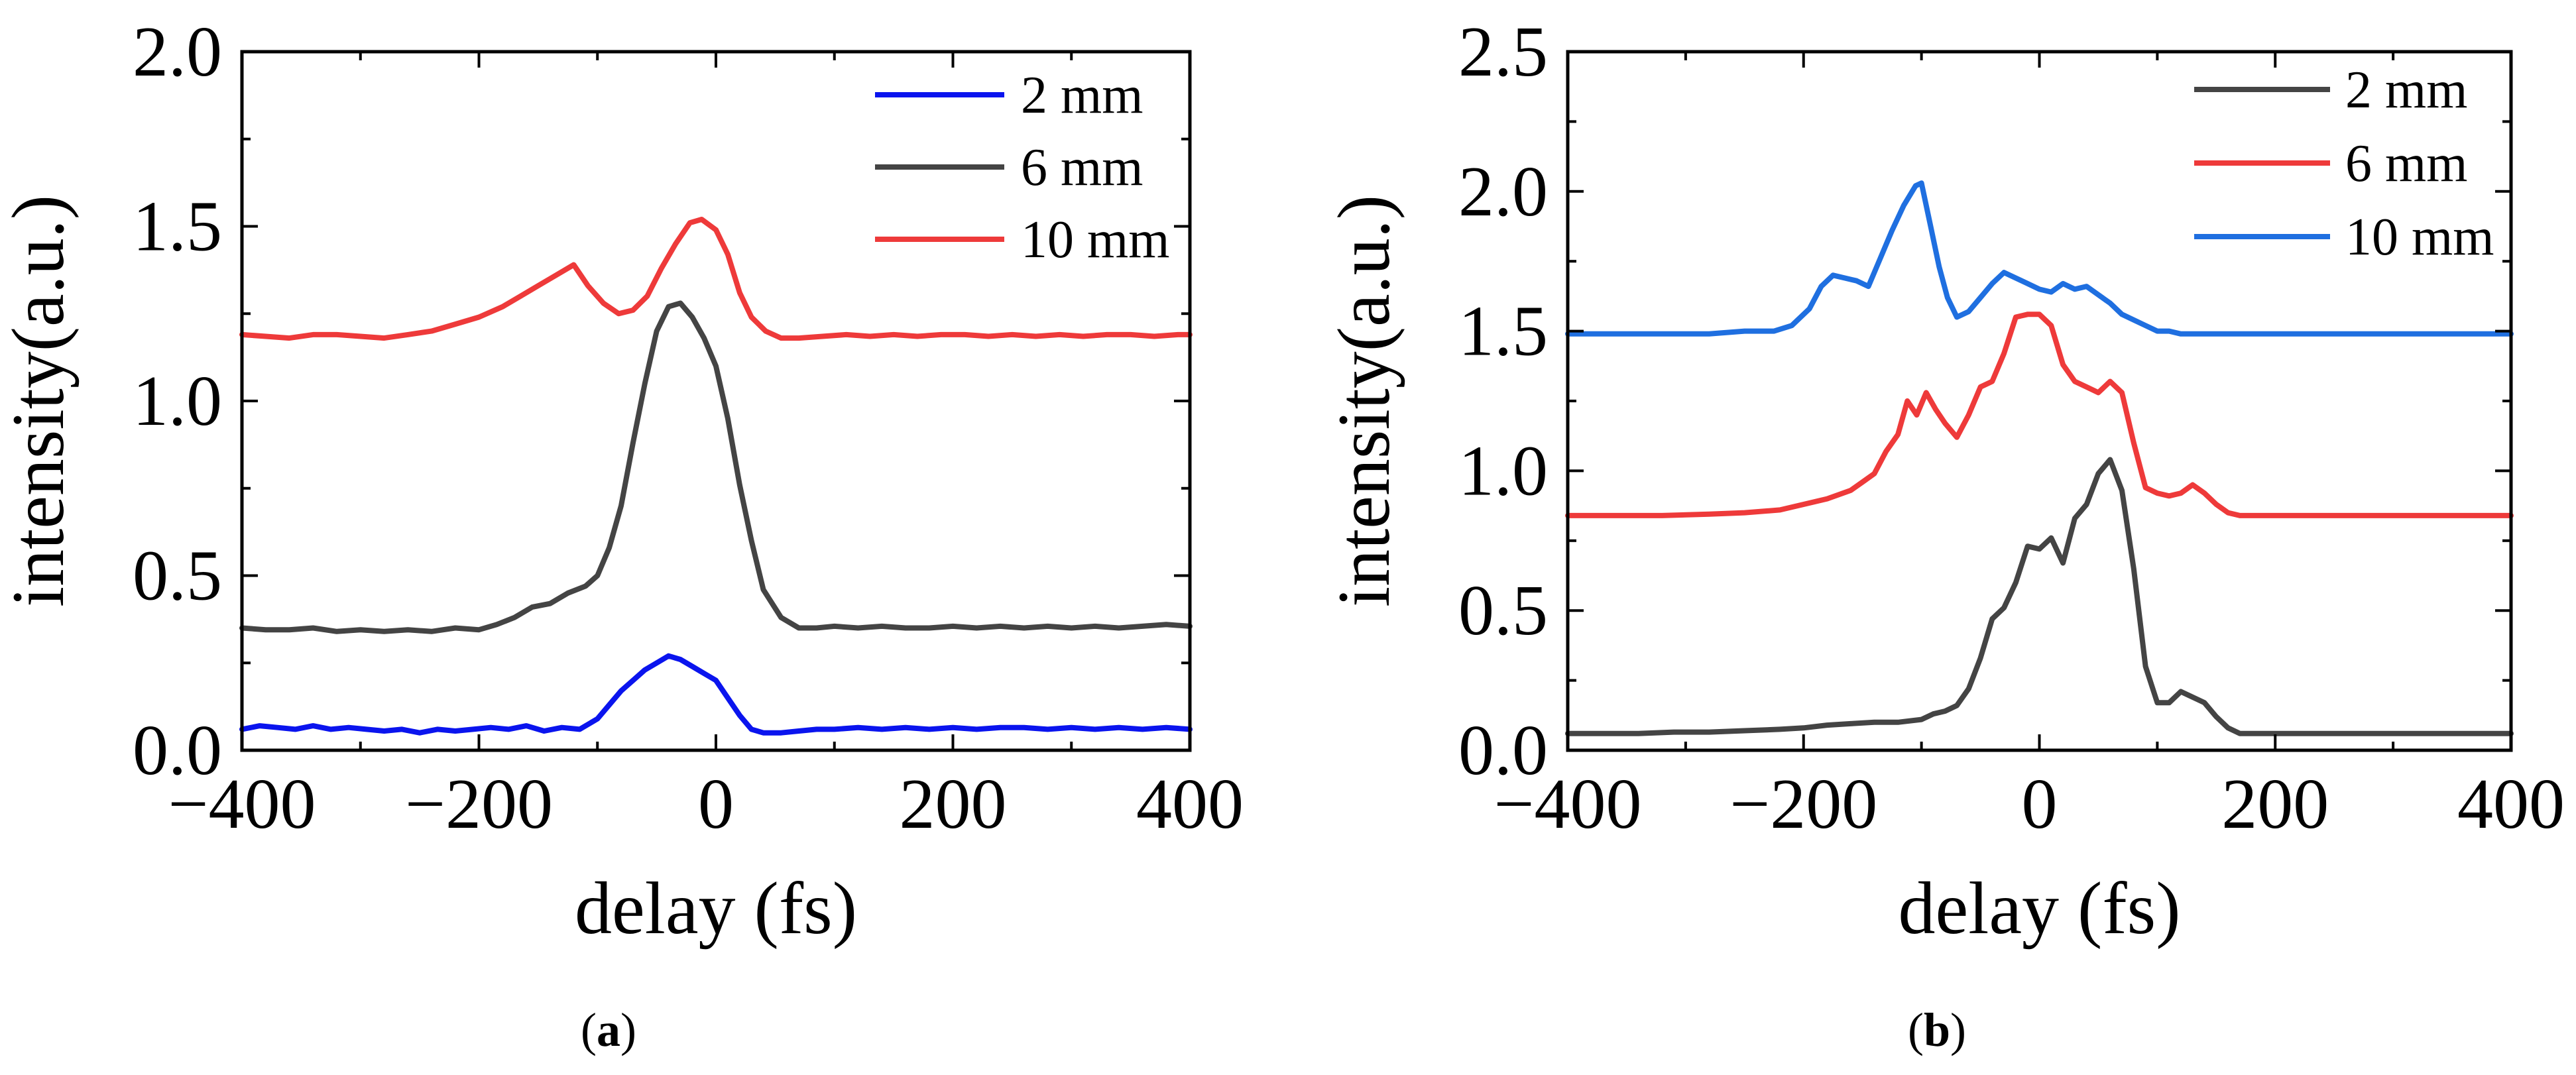  Describe the element at coordinates (178, 227) in the screenshot. I see `panel-a-y-tick-label: 1.5` at that location.